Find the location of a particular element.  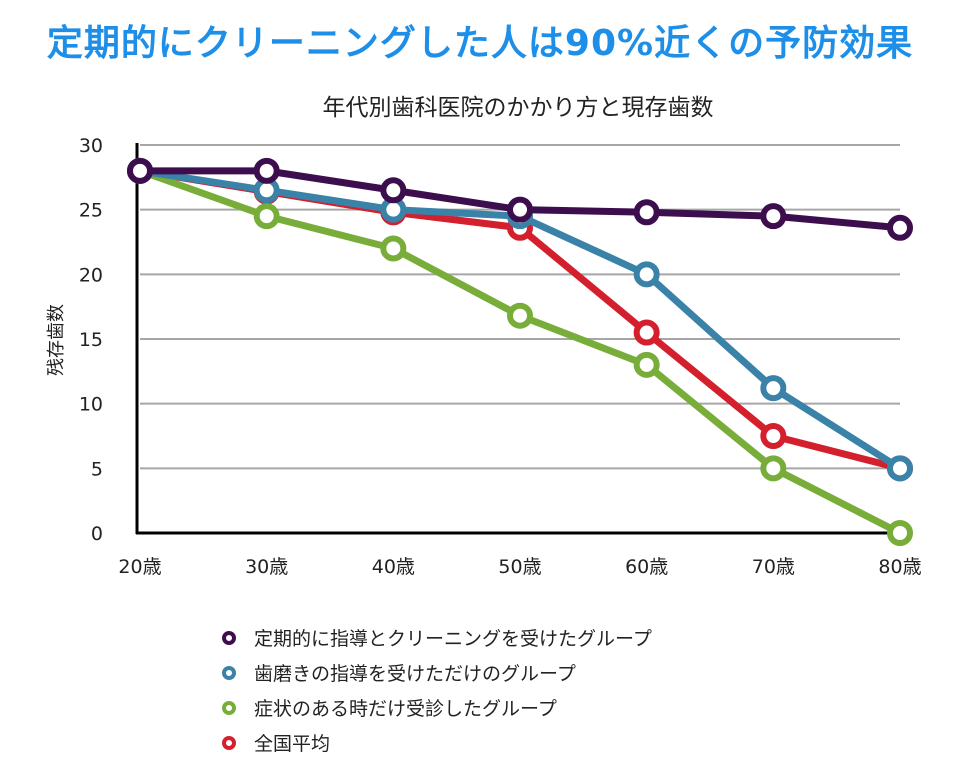

legend-item: 全国平均 is located at coordinates (437, 742).